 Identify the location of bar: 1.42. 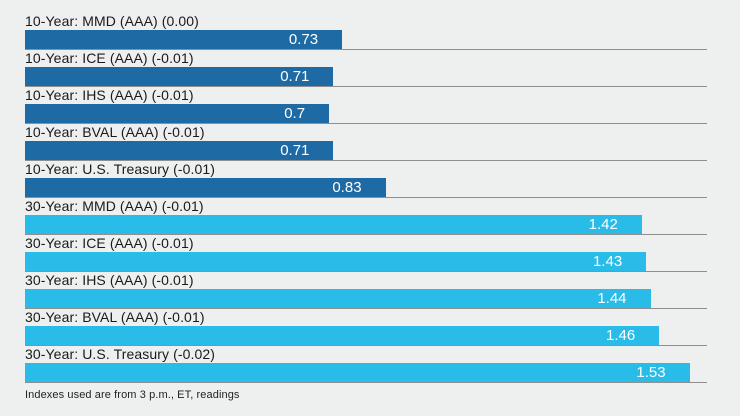
(333, 224).